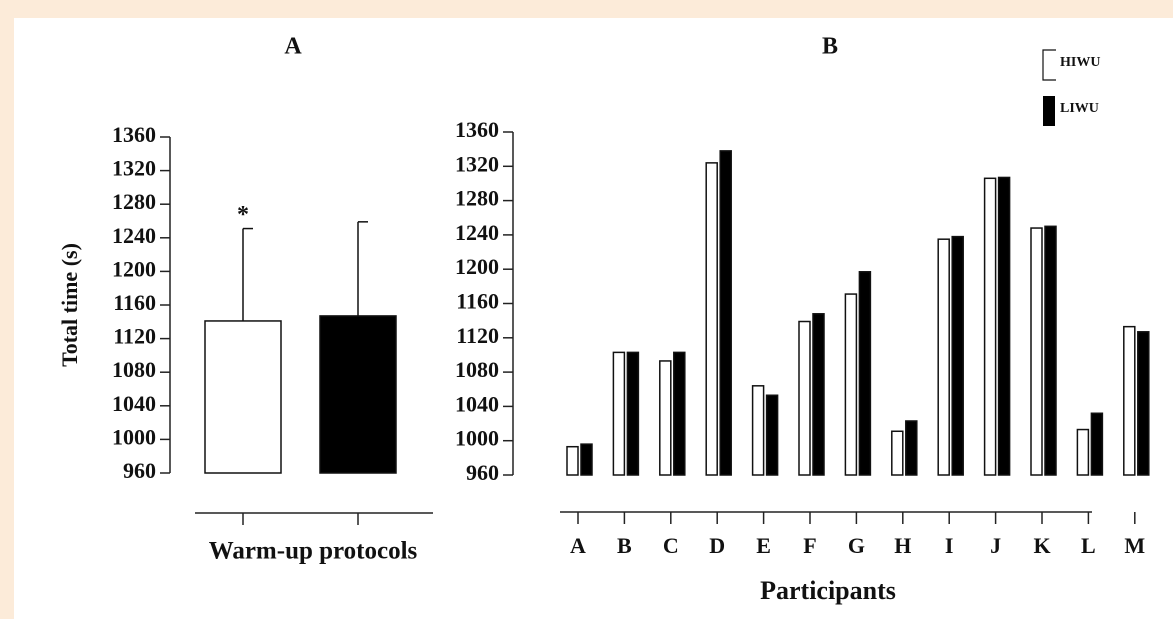 The height and width of the screenshot is (619, 1173). Describe the element at coordinates (624, 545) in the screenshot. I see `x-tick-label: B` at that location.